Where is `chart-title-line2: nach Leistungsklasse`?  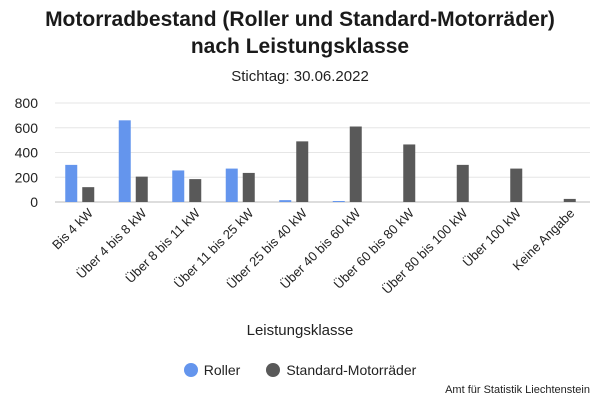 chart-title-line2: nach Leistungsklasse is located at coordinates (300, 46).